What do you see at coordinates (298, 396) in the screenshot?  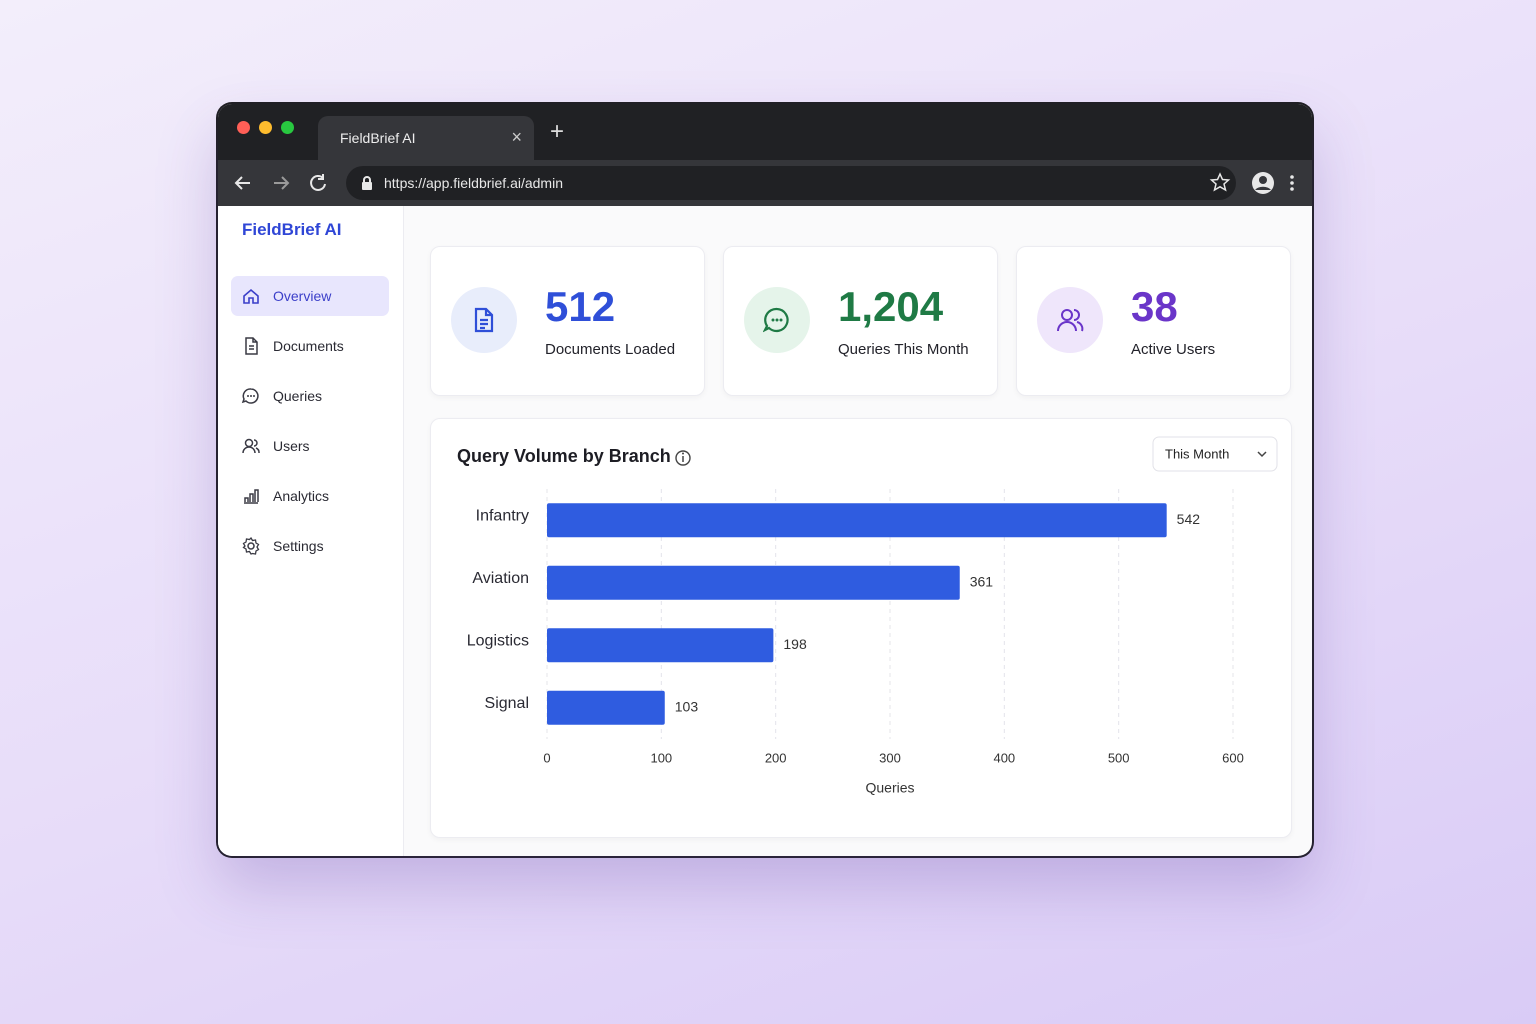 I see `nav-label: Queries` at bounding box center [298, 396].